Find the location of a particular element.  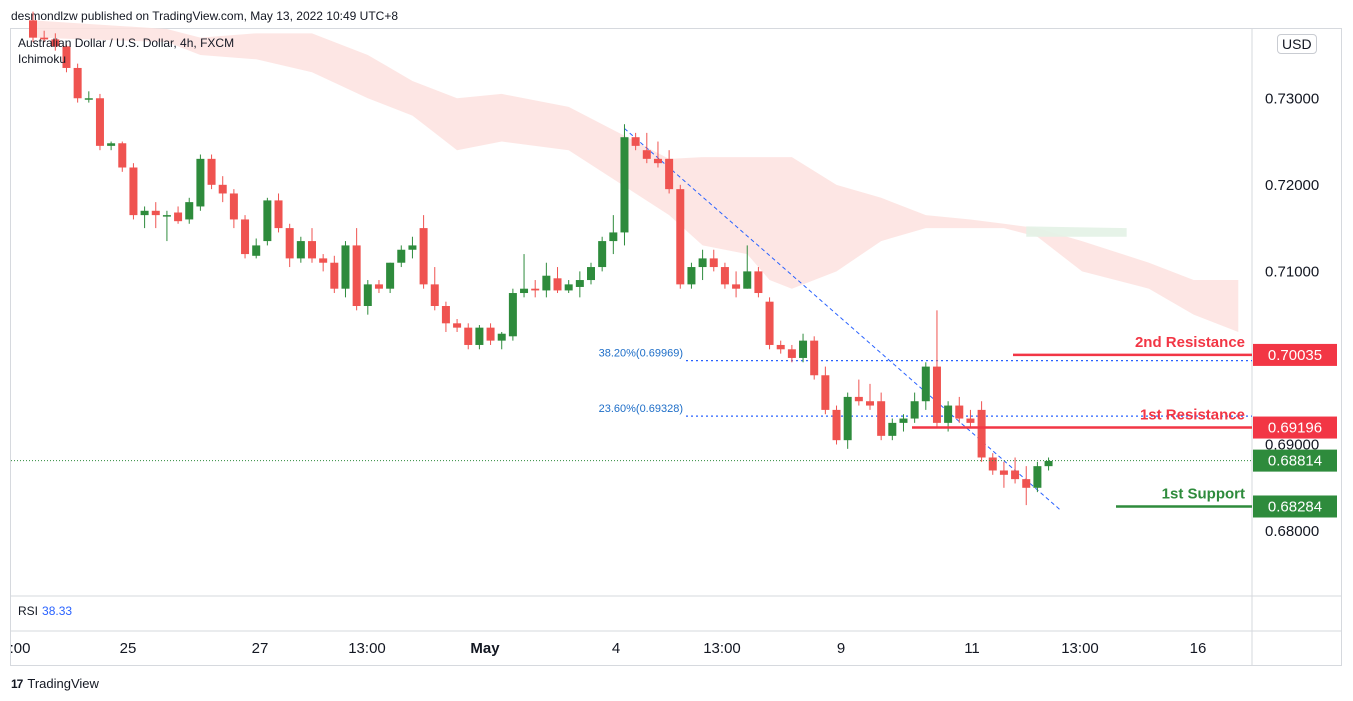

tradingview-brand: 17 TradingView is located at coordinates (55, 683).